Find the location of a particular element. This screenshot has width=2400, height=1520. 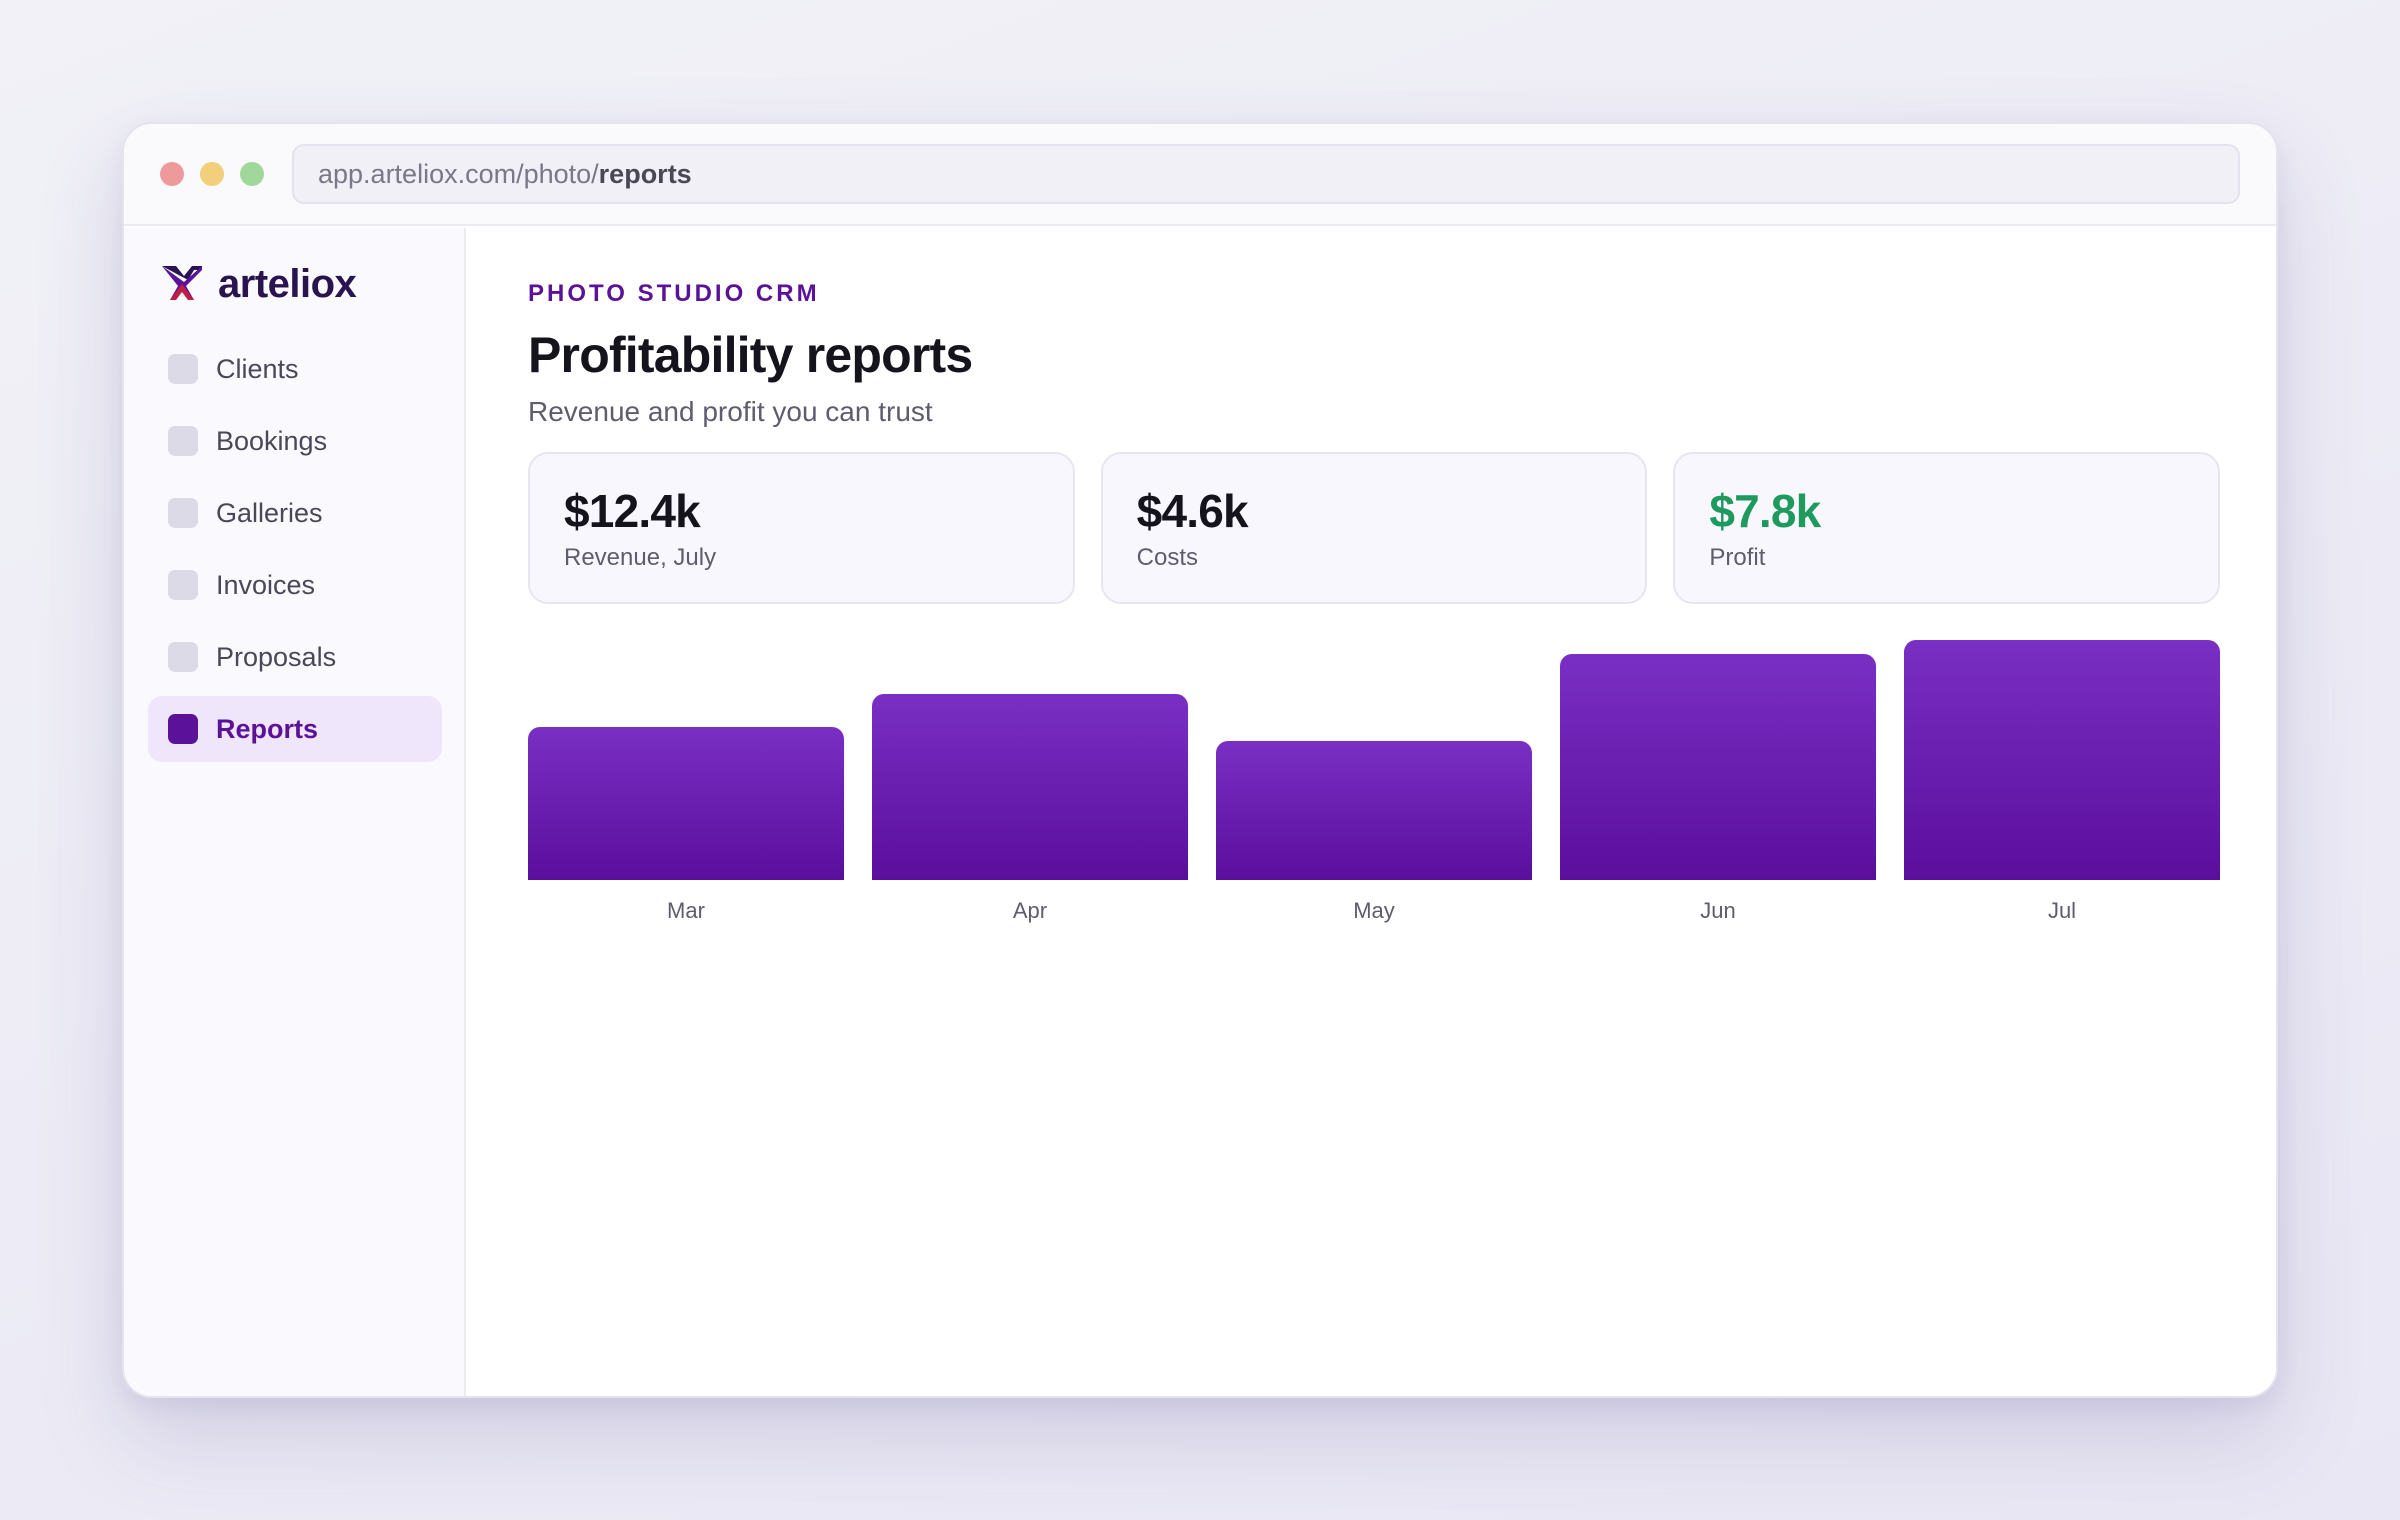

stat-card-profit: $7.8k Profit is located at coordinates (1947, 528).